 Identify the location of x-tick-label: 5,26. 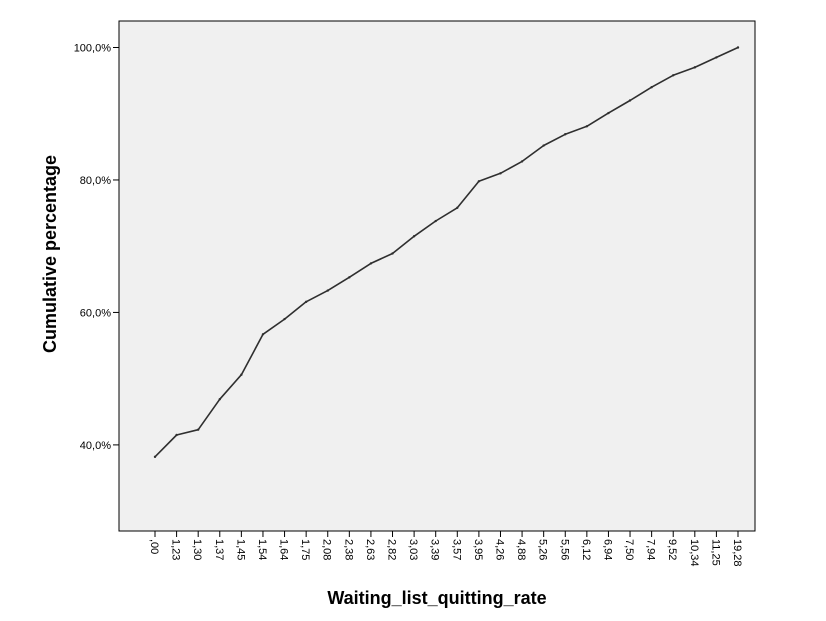
(543, 549).